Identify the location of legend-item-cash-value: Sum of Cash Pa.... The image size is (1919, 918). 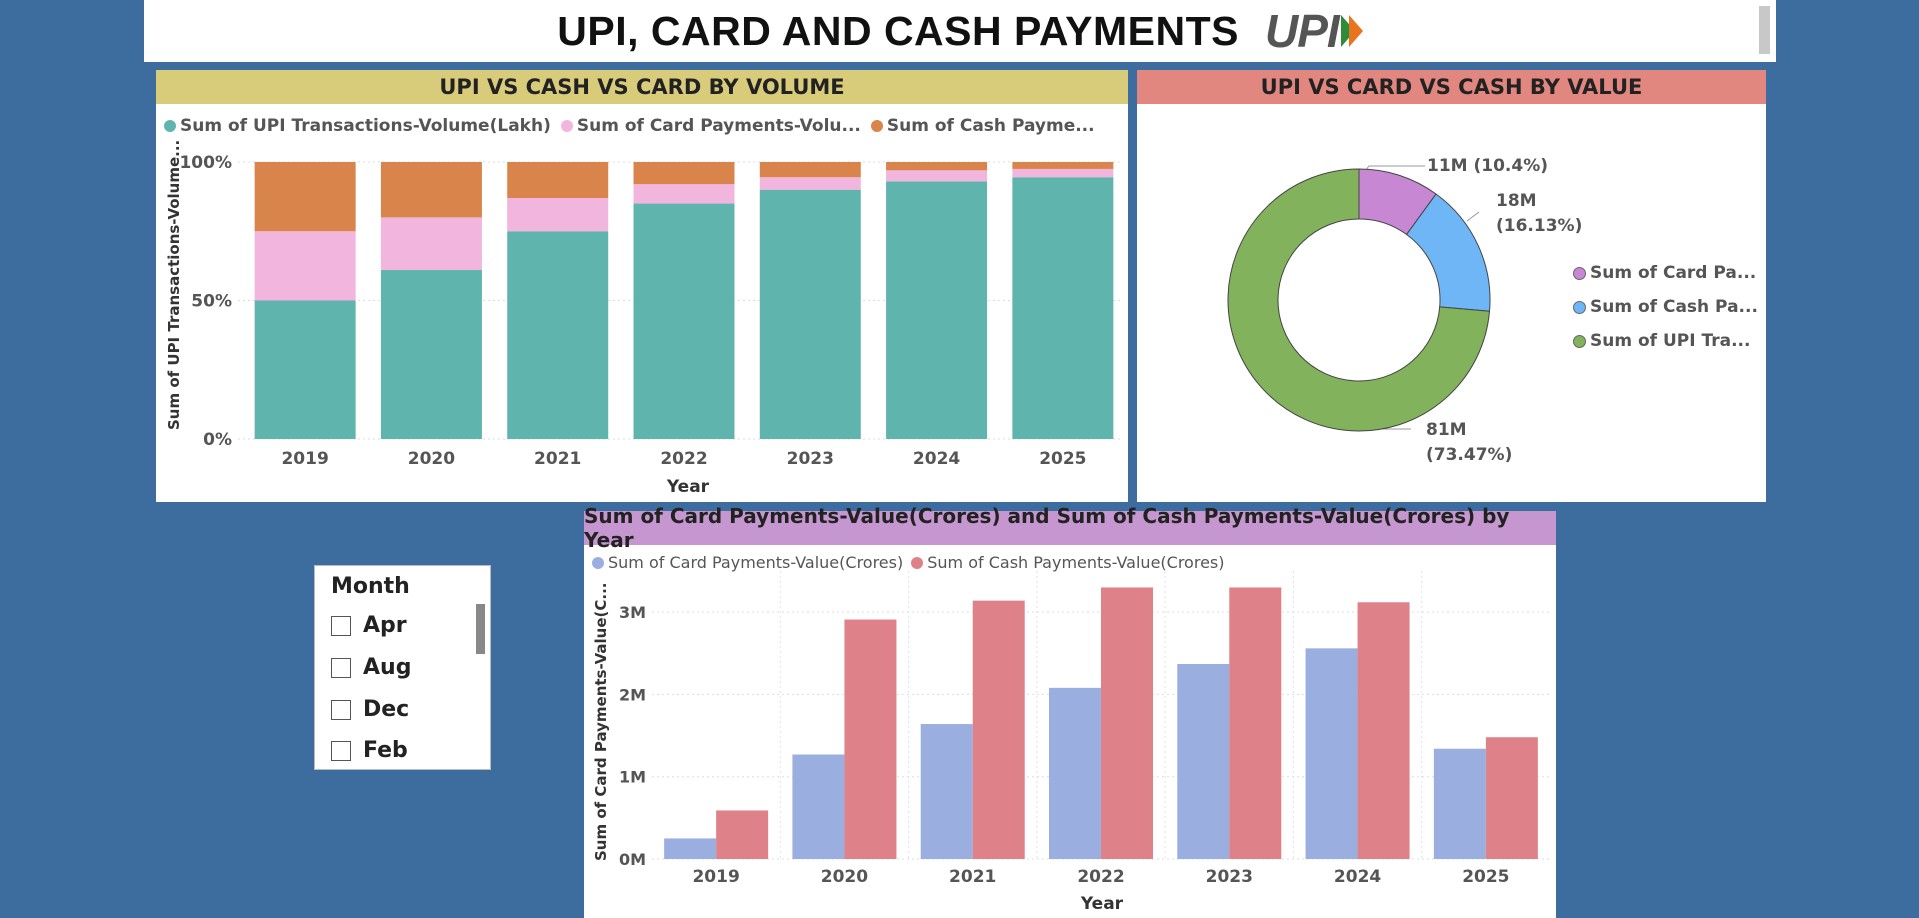
(1665, 307).